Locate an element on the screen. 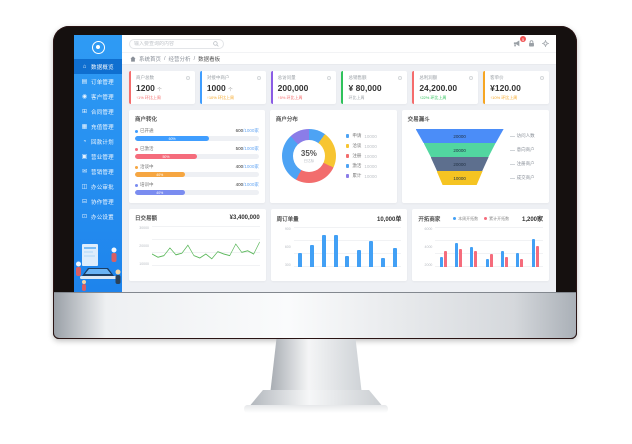 This screenshot has width=632, height=444. sidebar-item-contracts: ⊞ 合同管理 is located at coordinates (97, 112).